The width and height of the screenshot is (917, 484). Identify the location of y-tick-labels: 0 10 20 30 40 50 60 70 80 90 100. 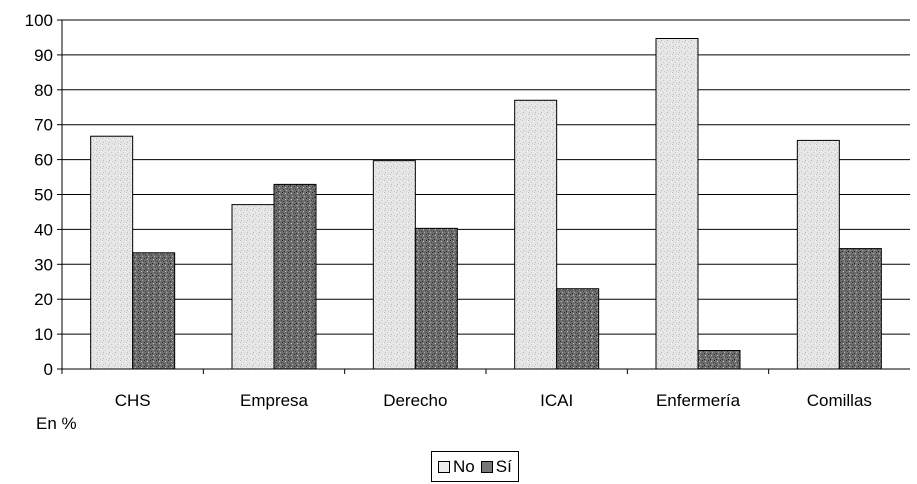
(39, 195).